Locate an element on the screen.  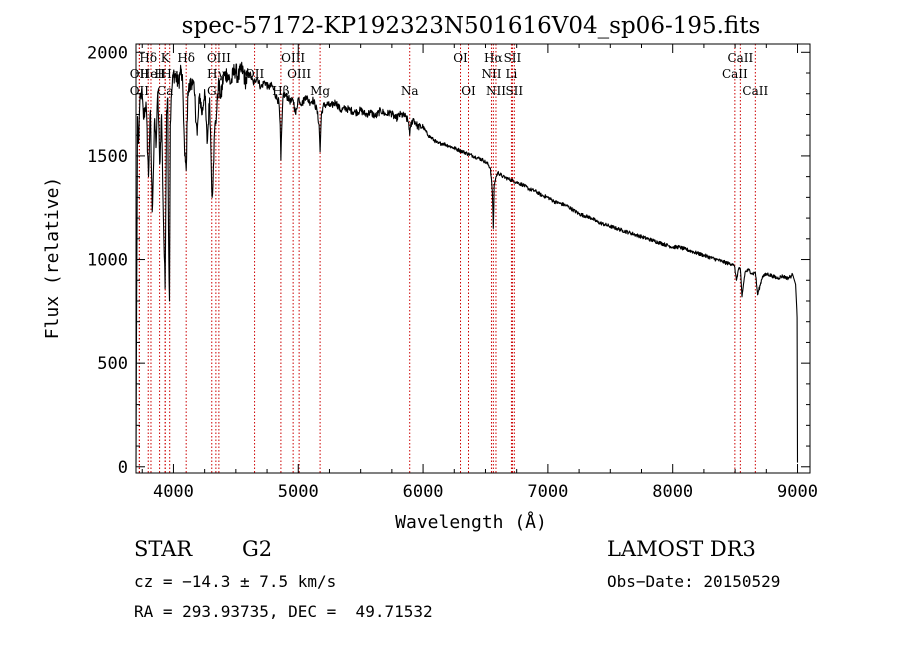
marker-emission-label-6: Hα is located at coordinates (493, 58).